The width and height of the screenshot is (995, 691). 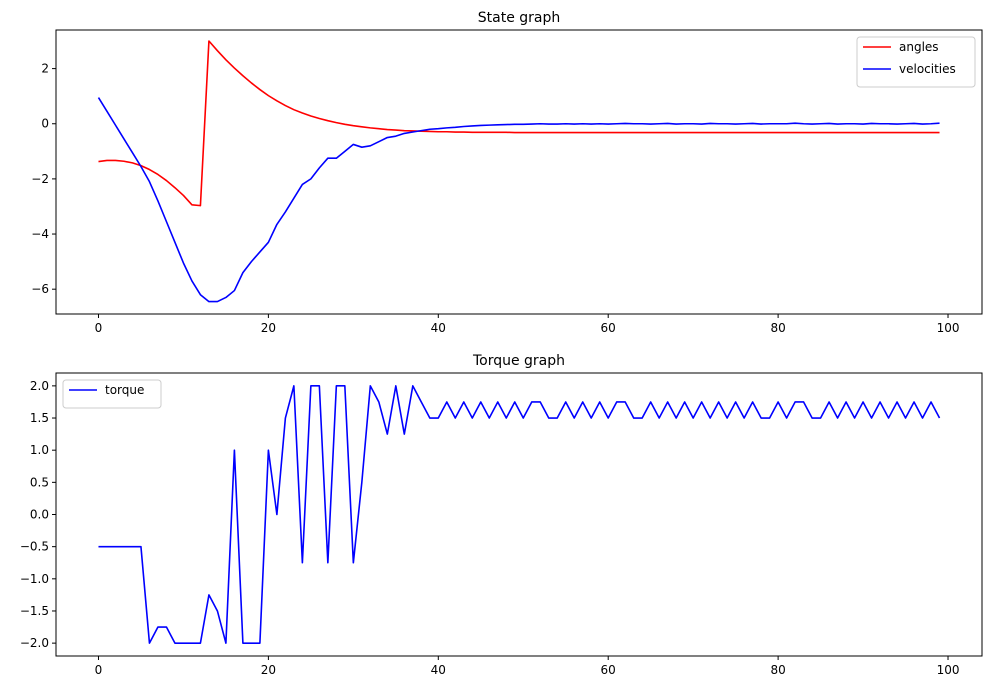 I want to click on y-tick-label: −2.0, so click(x=34, y=643).